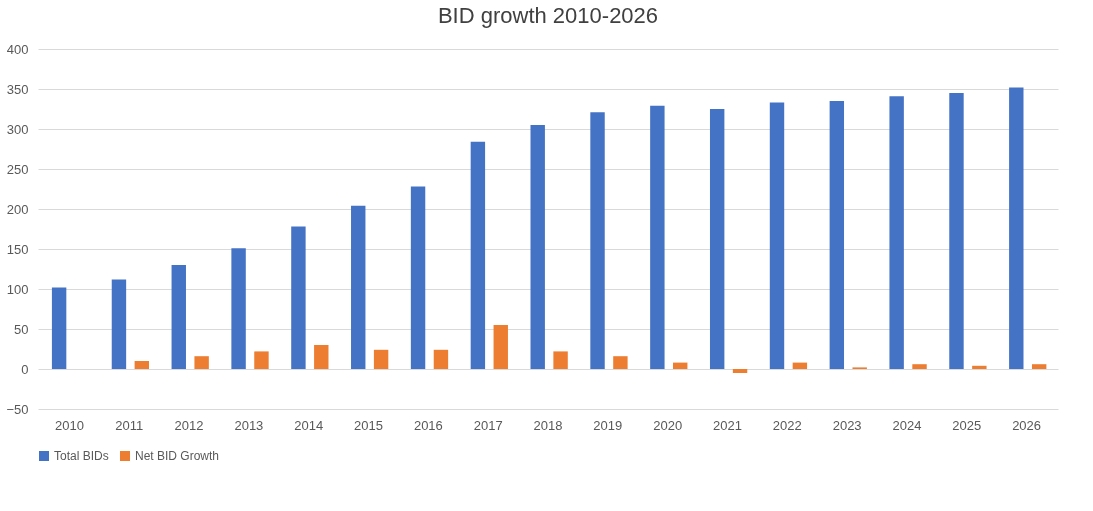 Image resolution: width=1093 pixels, height=511 pixels. I want to click on y-tick-label: 250, so click(17, 169).